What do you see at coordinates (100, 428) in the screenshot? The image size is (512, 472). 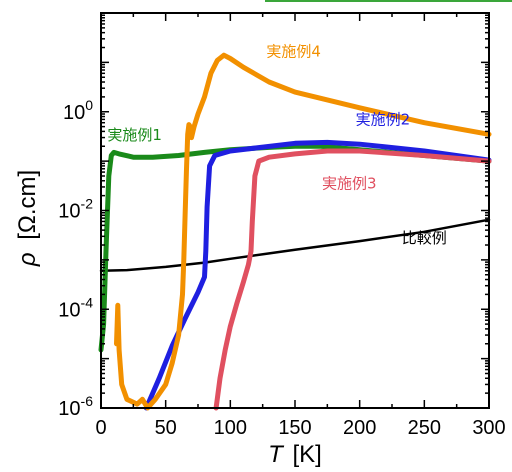 I see `x-tick-label: 0` at bounding box center [100, 428].